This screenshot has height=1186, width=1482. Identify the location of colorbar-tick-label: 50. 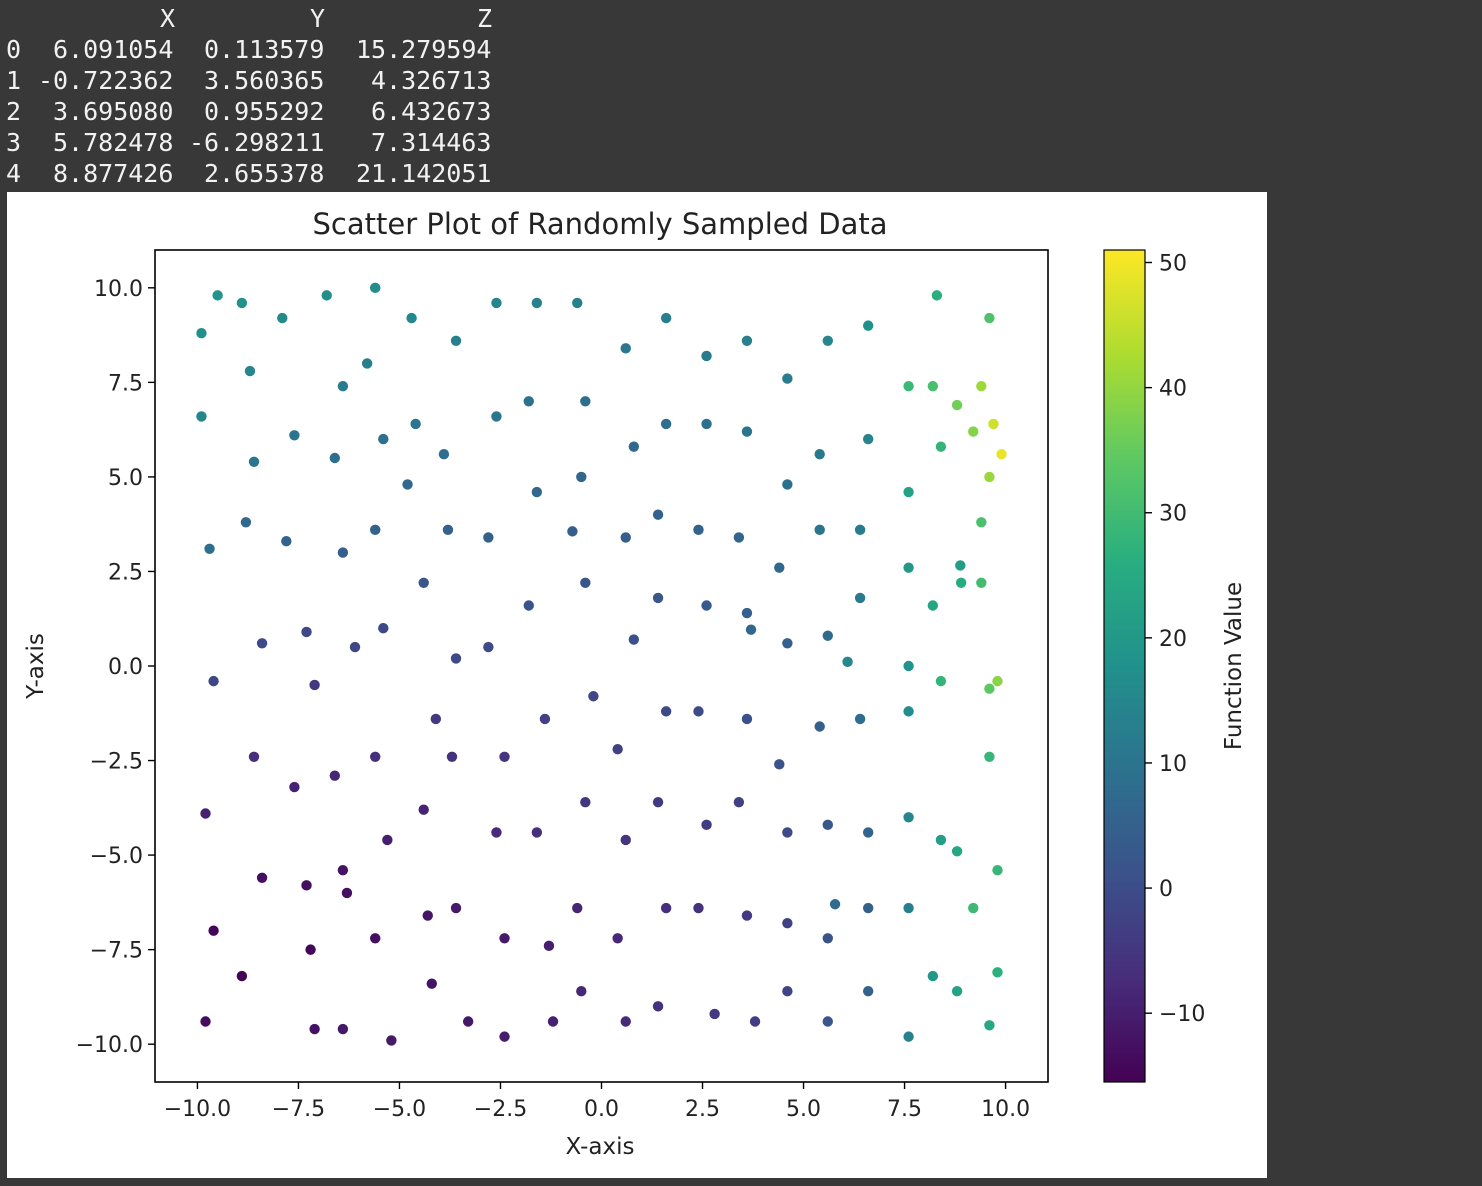
(1173, 264).